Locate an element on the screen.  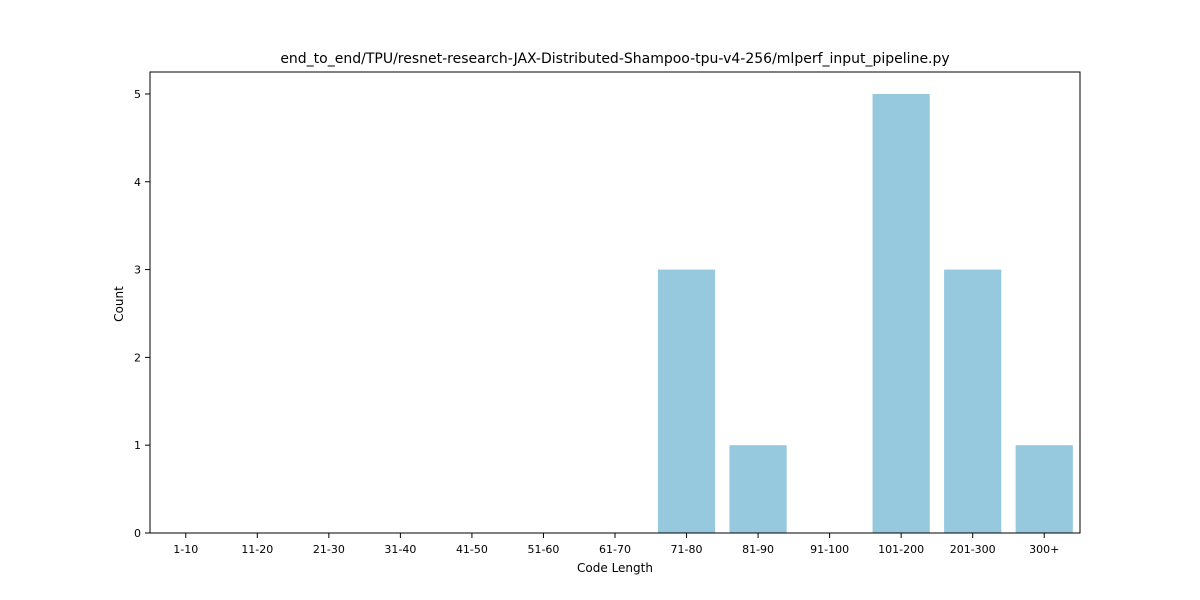
x-tick-label: 21-30 is located at coordinates (329, 549).